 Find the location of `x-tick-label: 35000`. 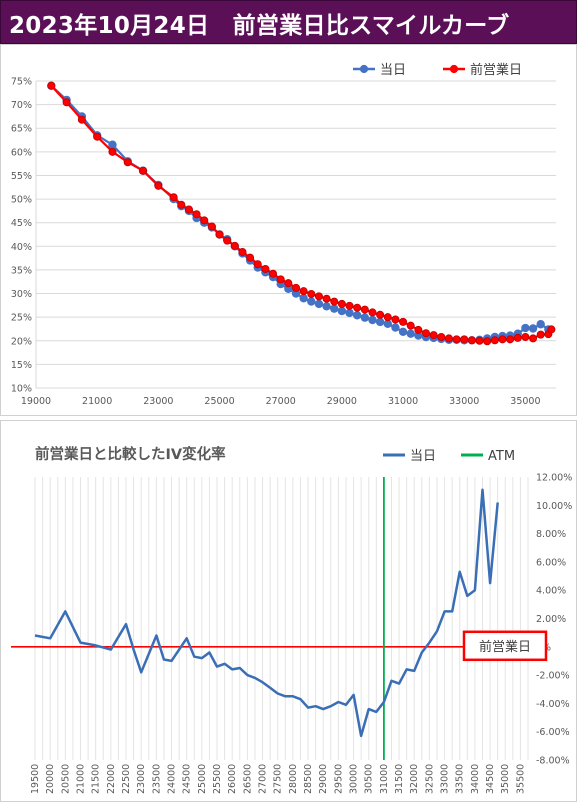

x-tick-label: 35000 is located at coordinates (525, 401).